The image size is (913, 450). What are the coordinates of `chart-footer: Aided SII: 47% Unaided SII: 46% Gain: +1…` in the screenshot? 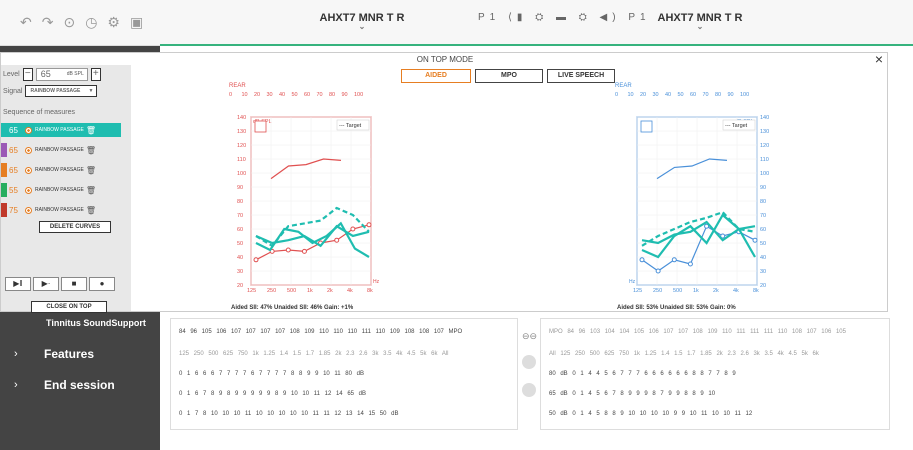 It's located at (292, 308).